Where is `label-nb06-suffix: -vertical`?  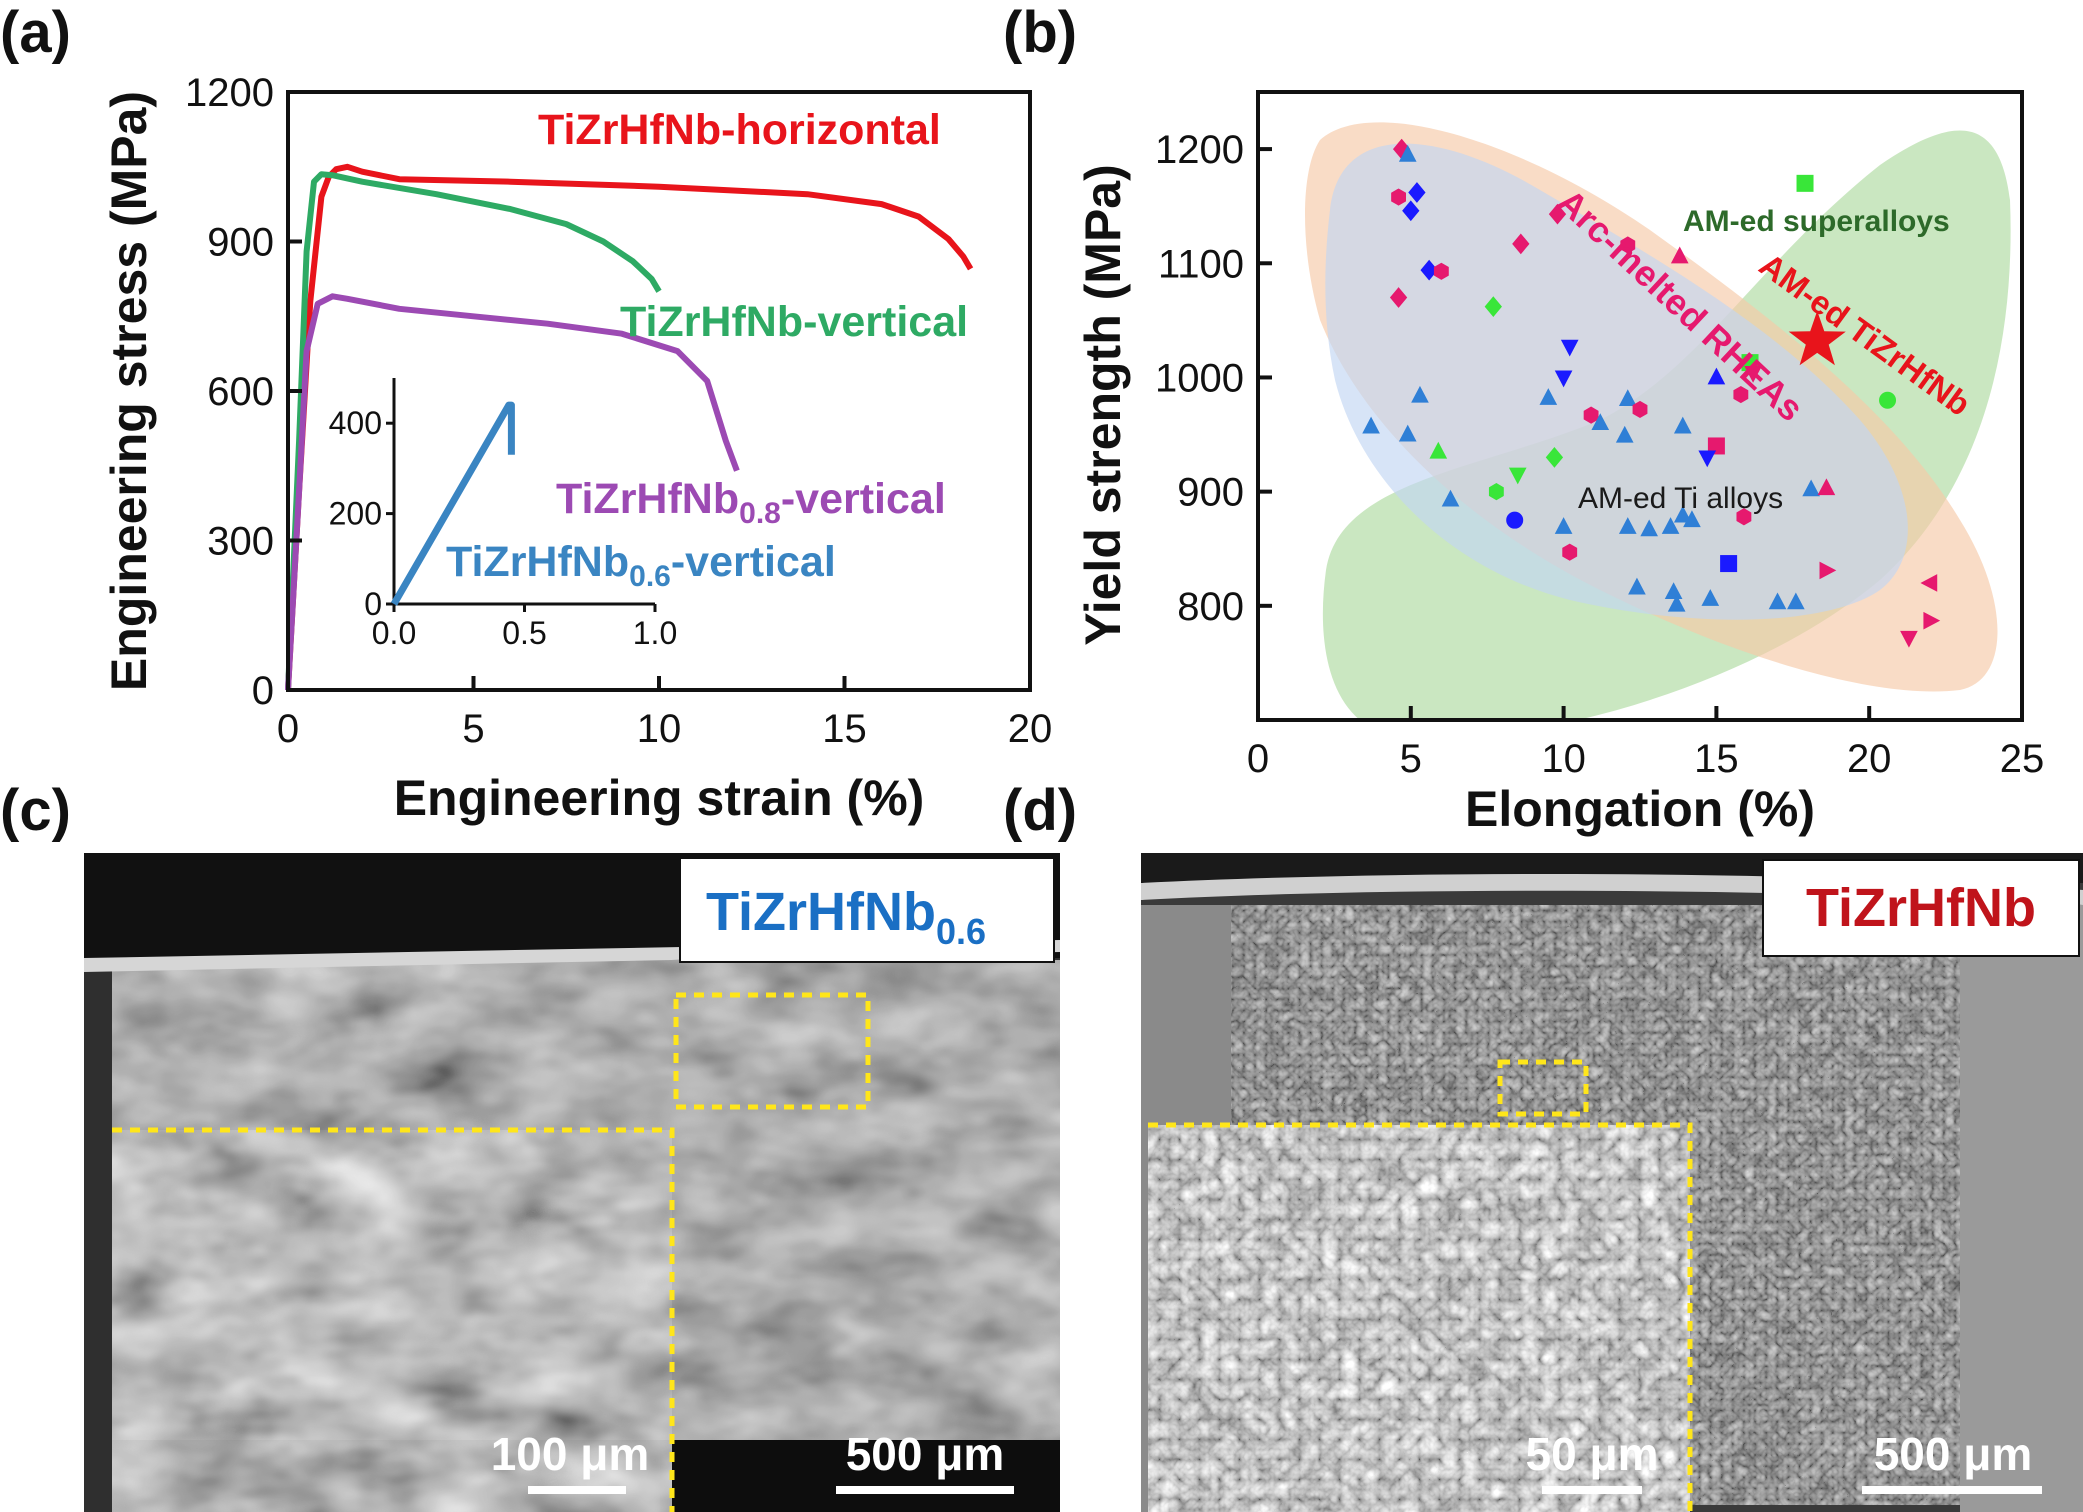 label-nb06-suffix: -vertical is located at coordinates (753, 562).